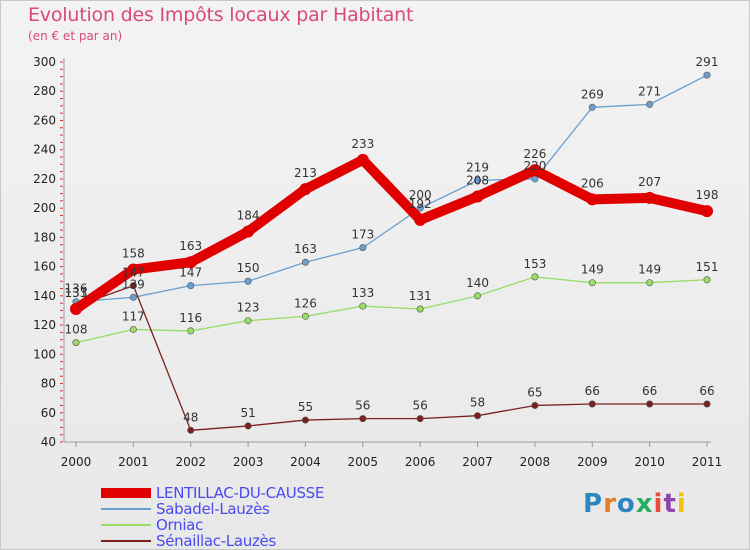  What do you see at coordinates (649, 391) in the screenshot?
I see `data-label: 66` at bounding box center [649, 391].